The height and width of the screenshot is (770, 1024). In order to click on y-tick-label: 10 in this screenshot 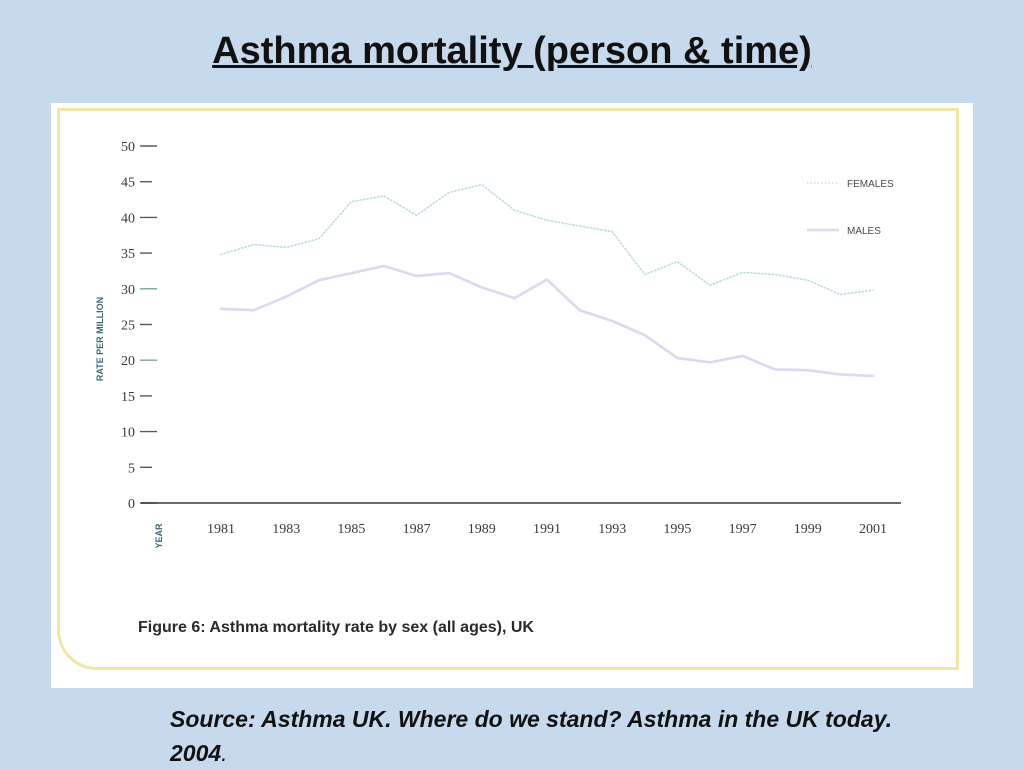, I will do `click(128, 433)`.